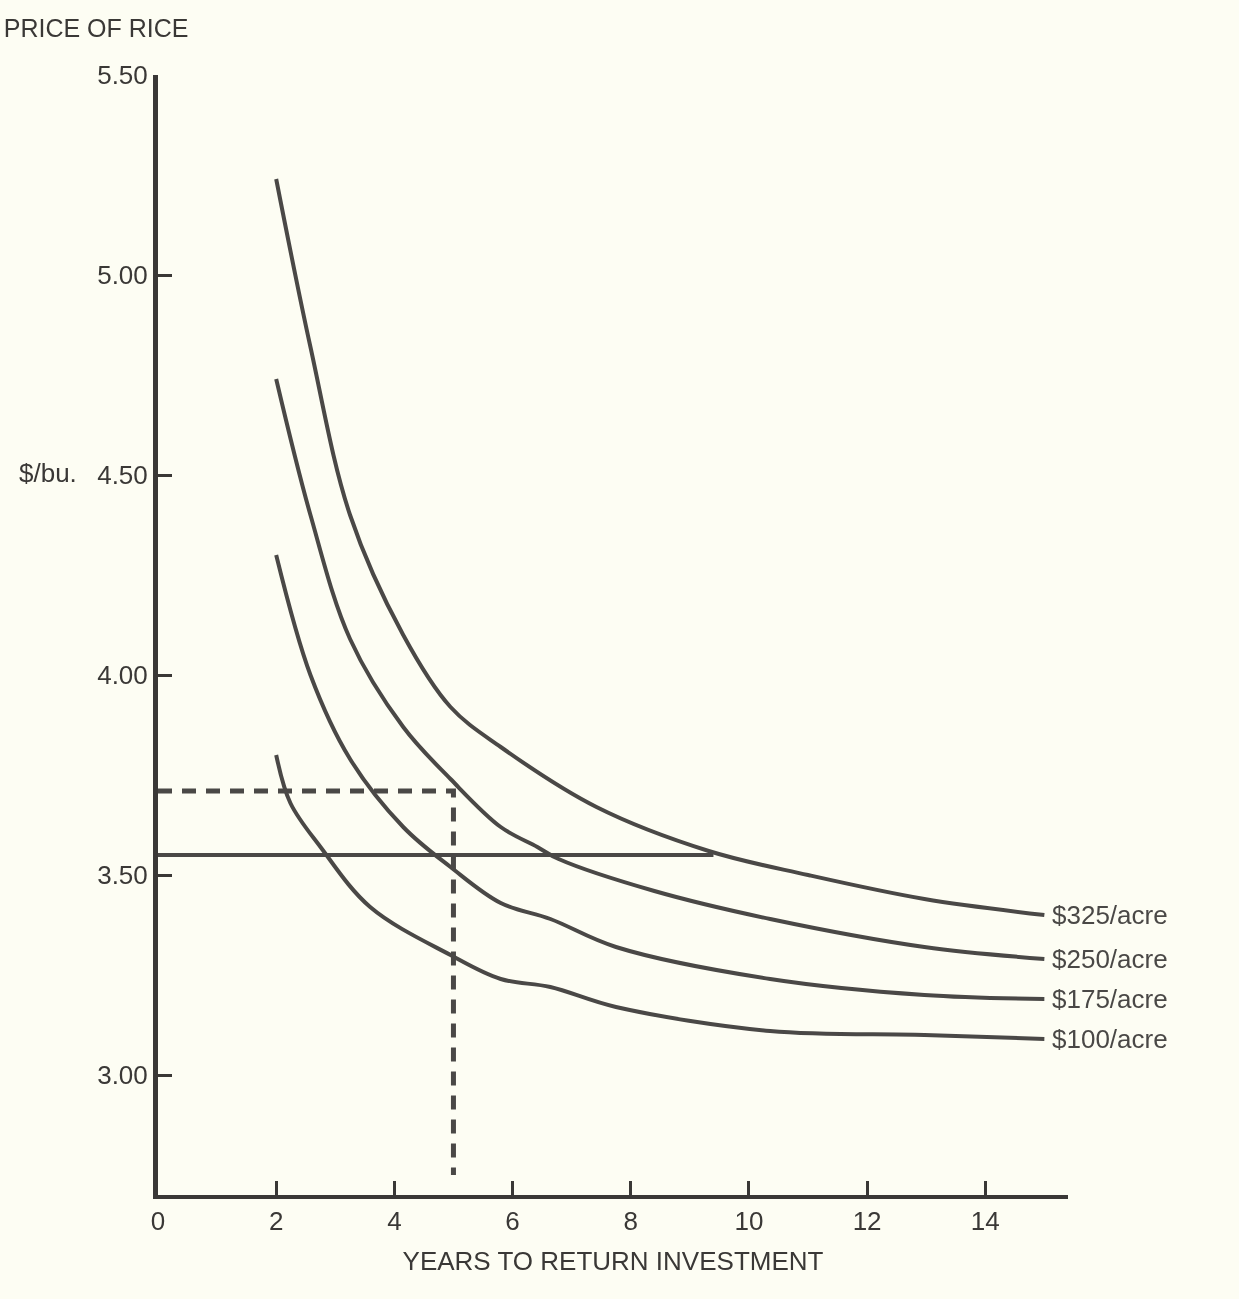  Describe the element at coordinates (985, 1221) in the screenshot. I see `x-tick-label: 14` at that location.